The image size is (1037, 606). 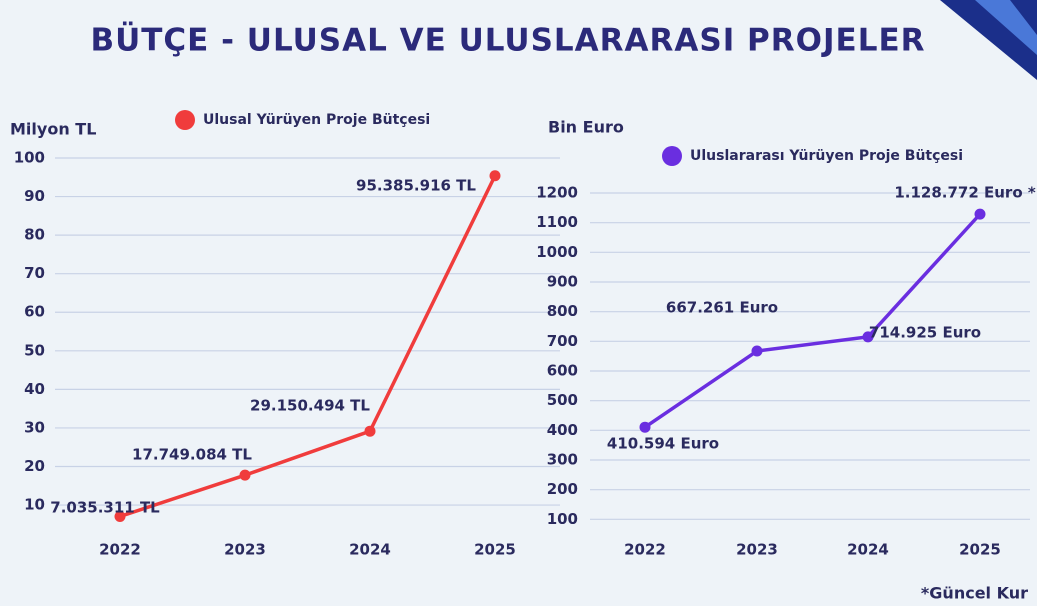 What do you see at coordinates (586, 127) in the screenshot?
I see `y-axis-label: Bin Euro` at bounding box center [586, 127].